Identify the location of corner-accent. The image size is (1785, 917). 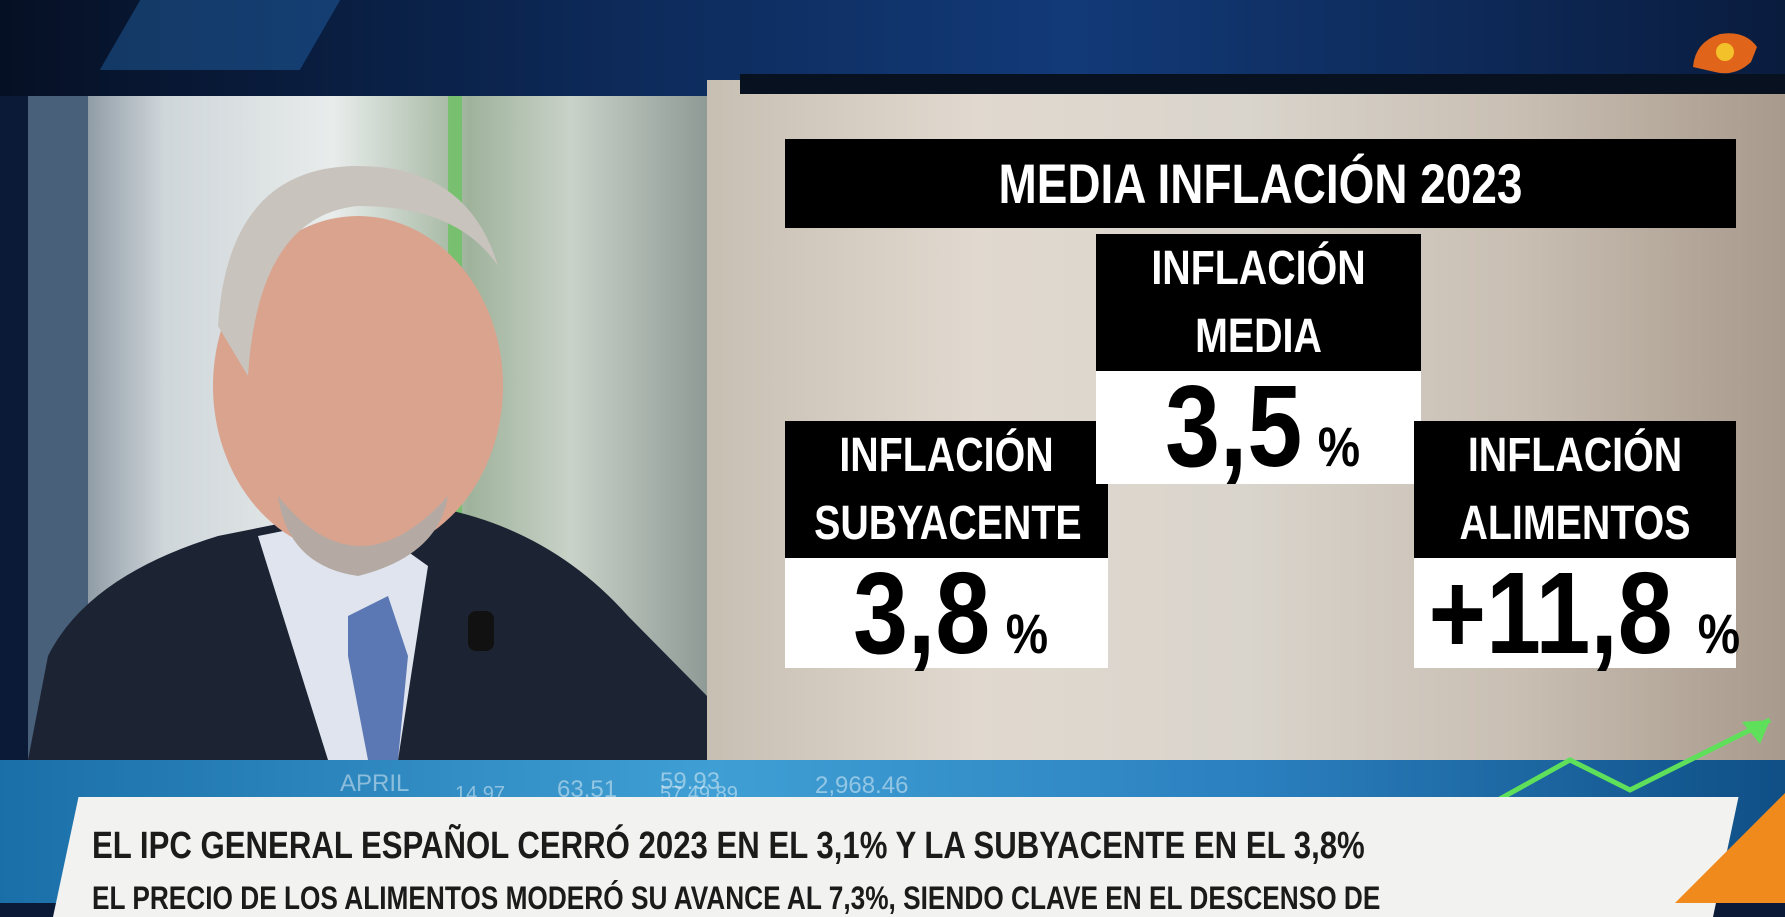
(1730, 848).